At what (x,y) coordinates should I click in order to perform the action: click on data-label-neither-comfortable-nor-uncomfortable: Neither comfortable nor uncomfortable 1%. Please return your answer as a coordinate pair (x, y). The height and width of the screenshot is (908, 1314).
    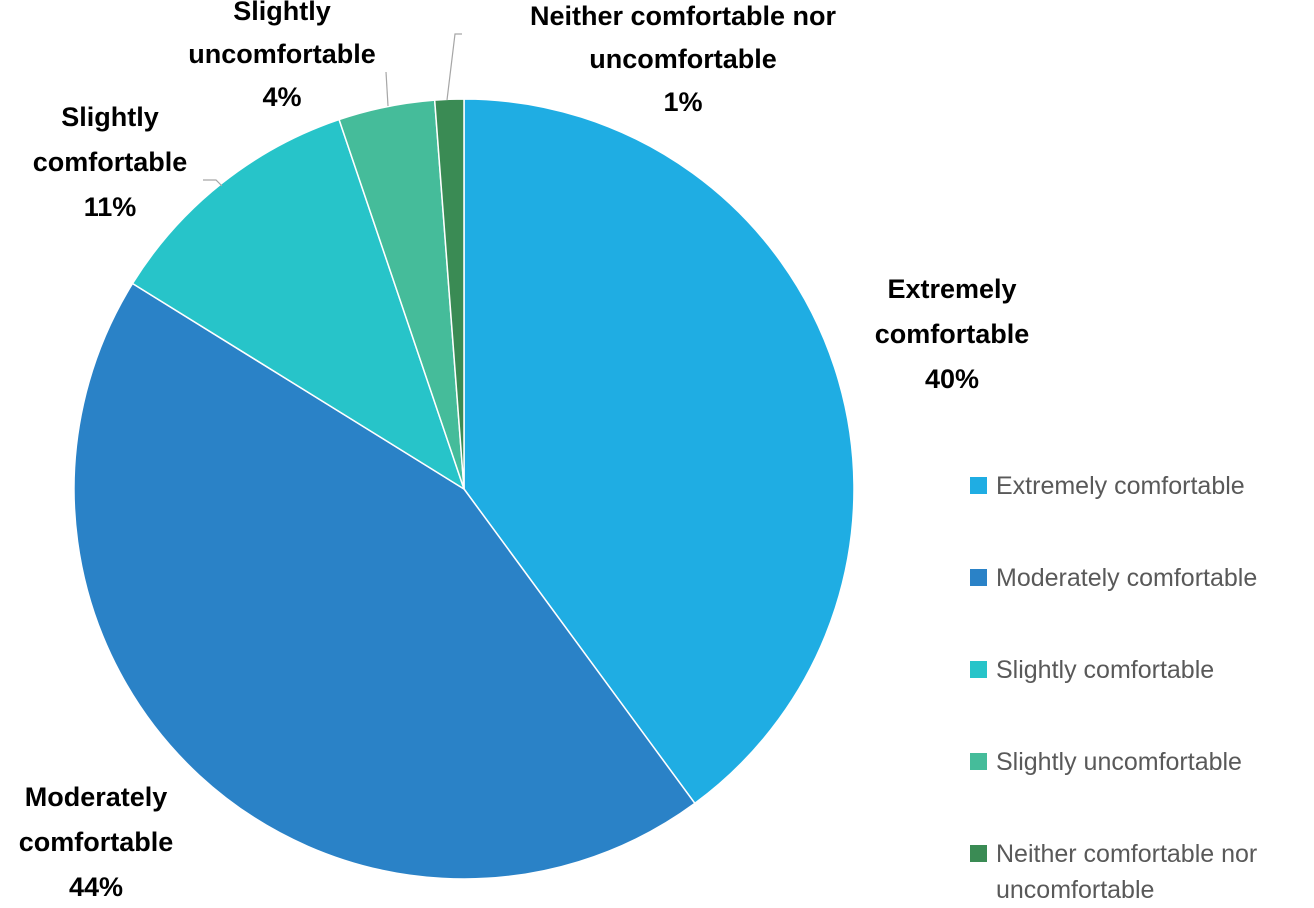
    Looking at the image, I should click on (683, 59).